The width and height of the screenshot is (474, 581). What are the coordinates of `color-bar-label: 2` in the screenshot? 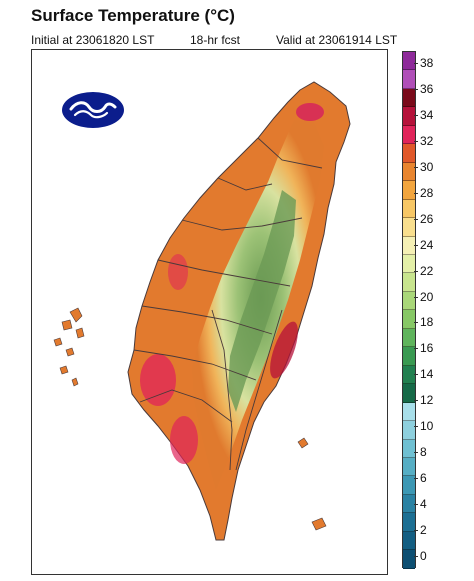 It's located at (423, 530).